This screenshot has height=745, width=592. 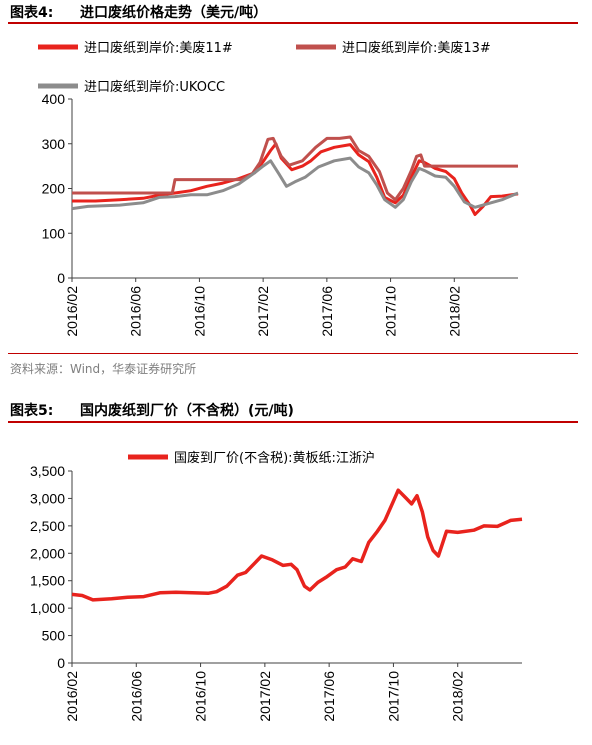 I want to click on figure4-bottom-rule, so click(x=293, y=353).